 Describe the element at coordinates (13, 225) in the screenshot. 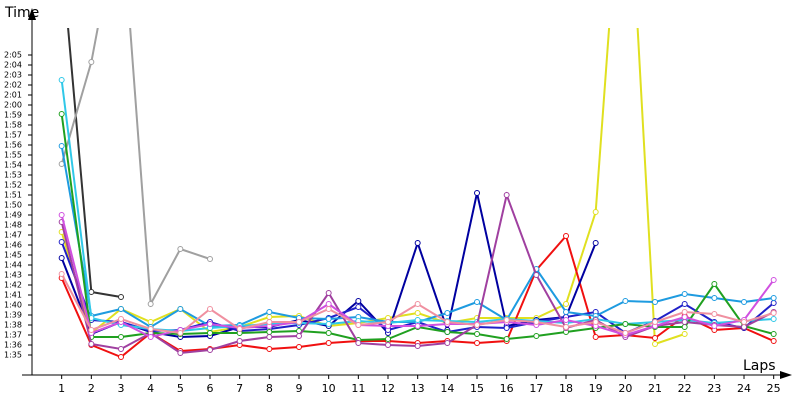

I see `y-tick-label: 1:48` at that location.